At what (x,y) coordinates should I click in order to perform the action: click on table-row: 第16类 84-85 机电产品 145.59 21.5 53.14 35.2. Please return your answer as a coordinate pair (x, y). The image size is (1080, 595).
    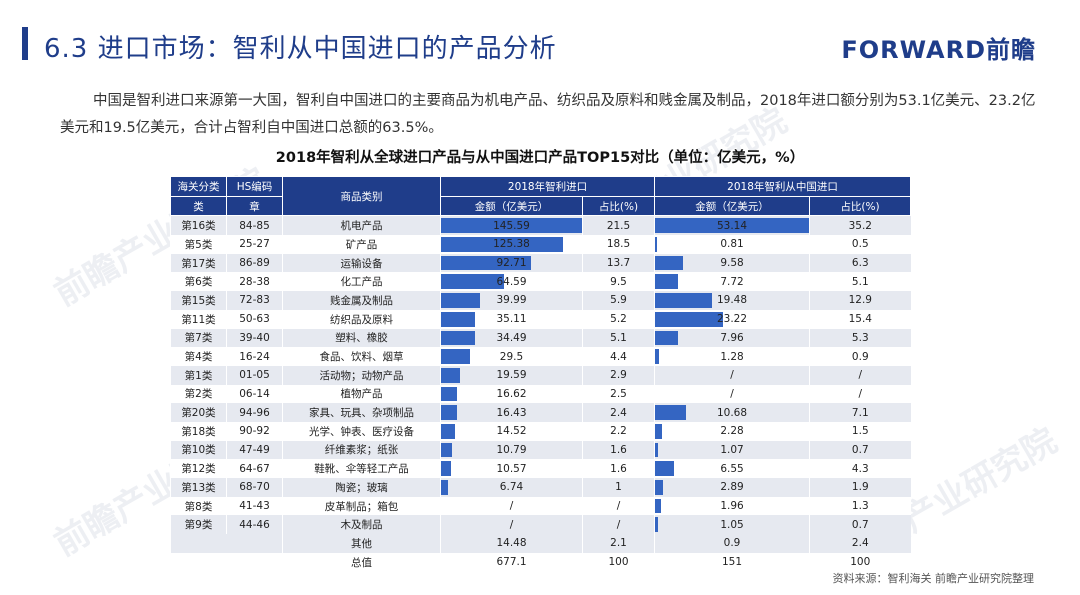
    Looking at the image, I should click on (540, 225).